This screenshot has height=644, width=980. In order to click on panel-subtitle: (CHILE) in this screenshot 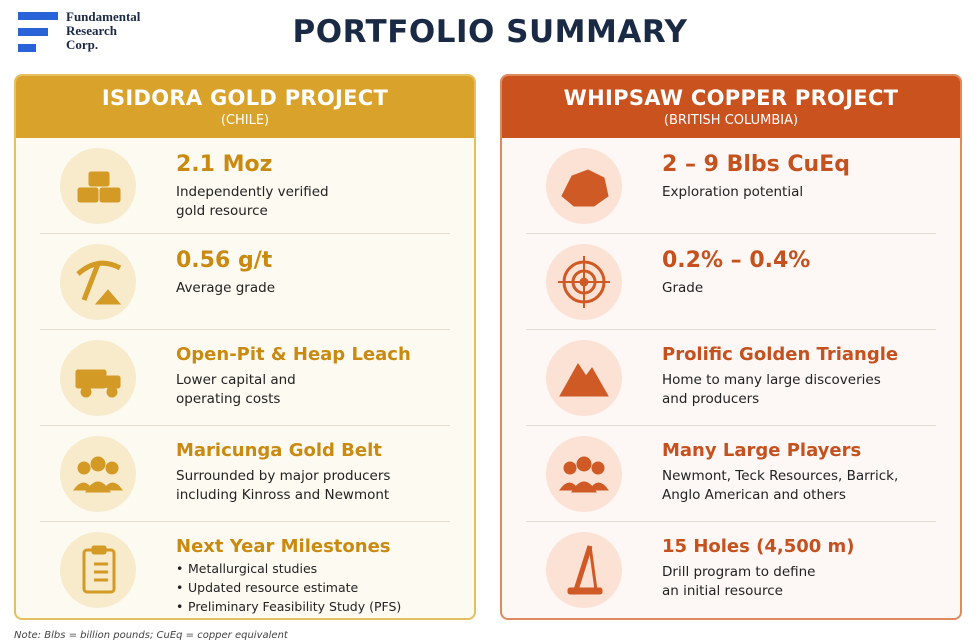, I will do `click(245, 120)`.